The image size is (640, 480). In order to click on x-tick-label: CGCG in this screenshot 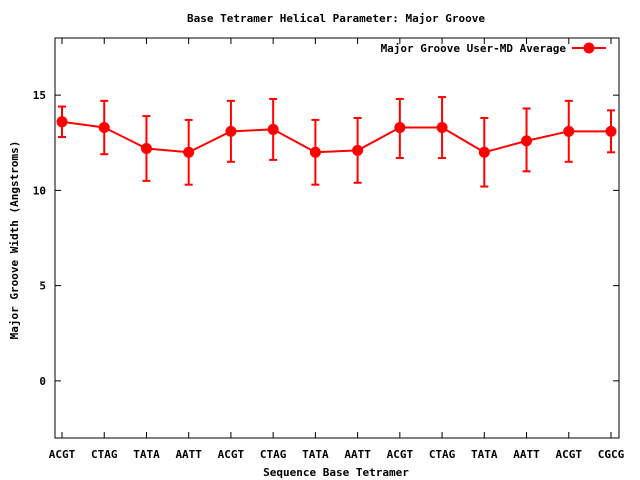, I will do `click(611, 454)`.